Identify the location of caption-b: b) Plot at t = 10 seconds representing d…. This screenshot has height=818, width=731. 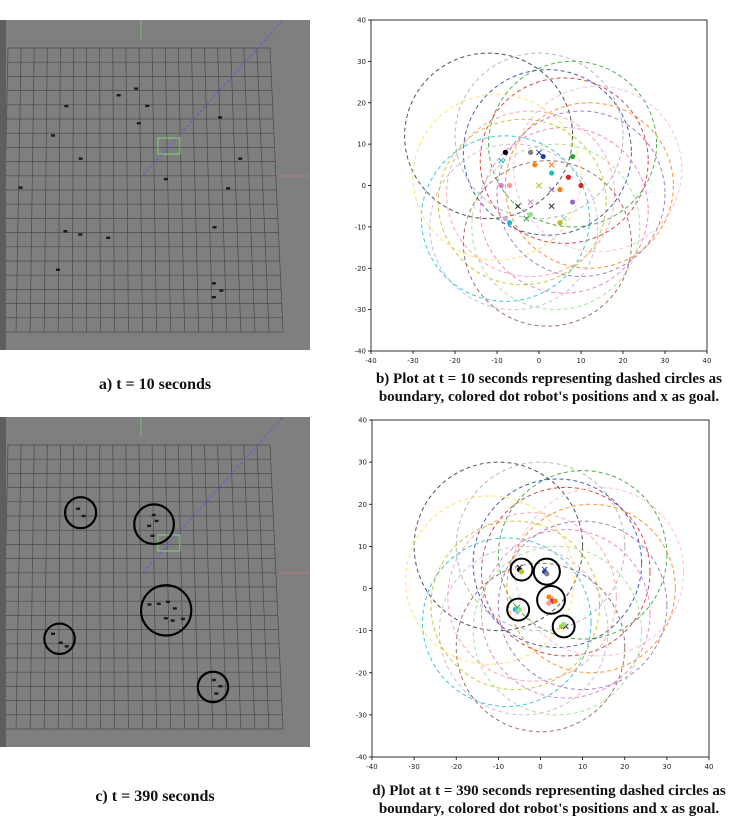
(549, 388).